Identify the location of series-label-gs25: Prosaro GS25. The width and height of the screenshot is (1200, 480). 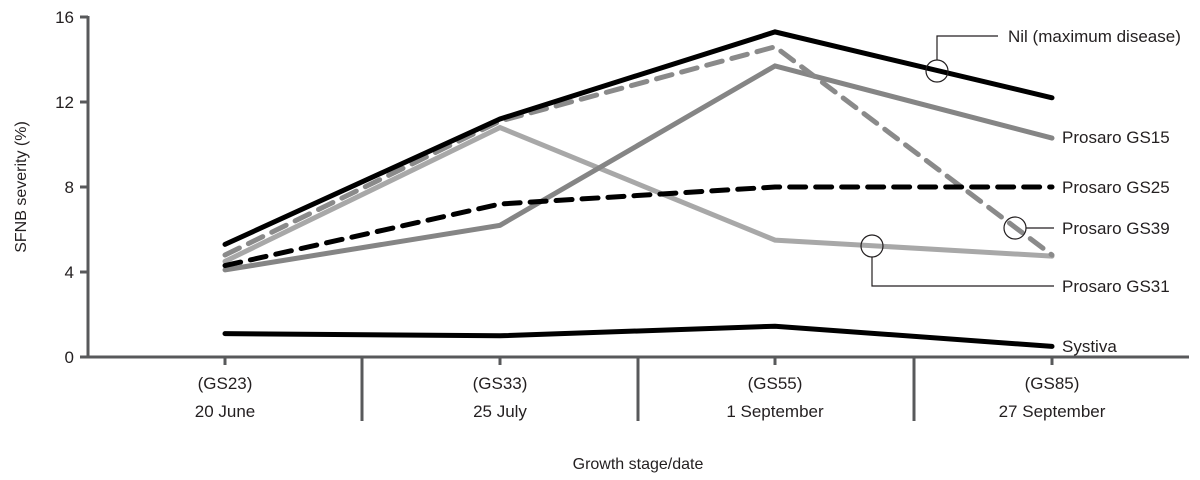
(1116, 187).